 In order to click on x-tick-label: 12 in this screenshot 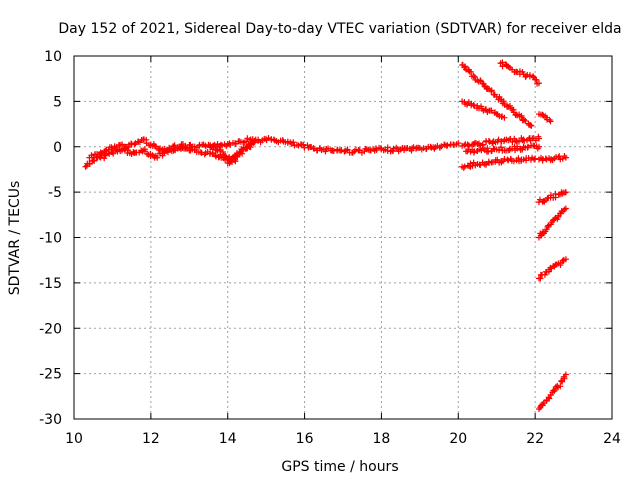, I will do `click(151, 439)`.